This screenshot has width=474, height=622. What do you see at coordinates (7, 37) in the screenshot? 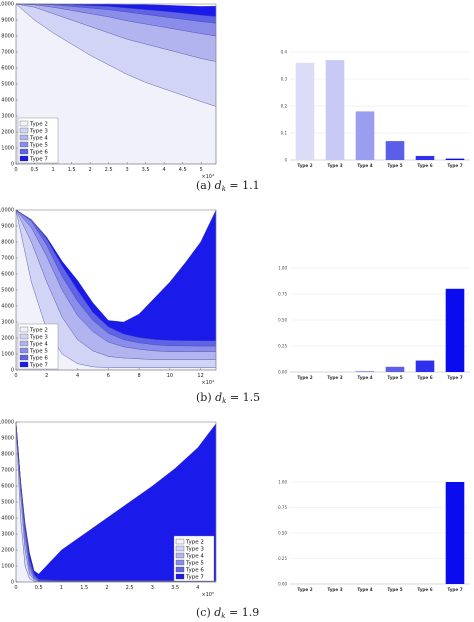
I see `area-y-tick-label: 8000` at bounding box center [7, 37].